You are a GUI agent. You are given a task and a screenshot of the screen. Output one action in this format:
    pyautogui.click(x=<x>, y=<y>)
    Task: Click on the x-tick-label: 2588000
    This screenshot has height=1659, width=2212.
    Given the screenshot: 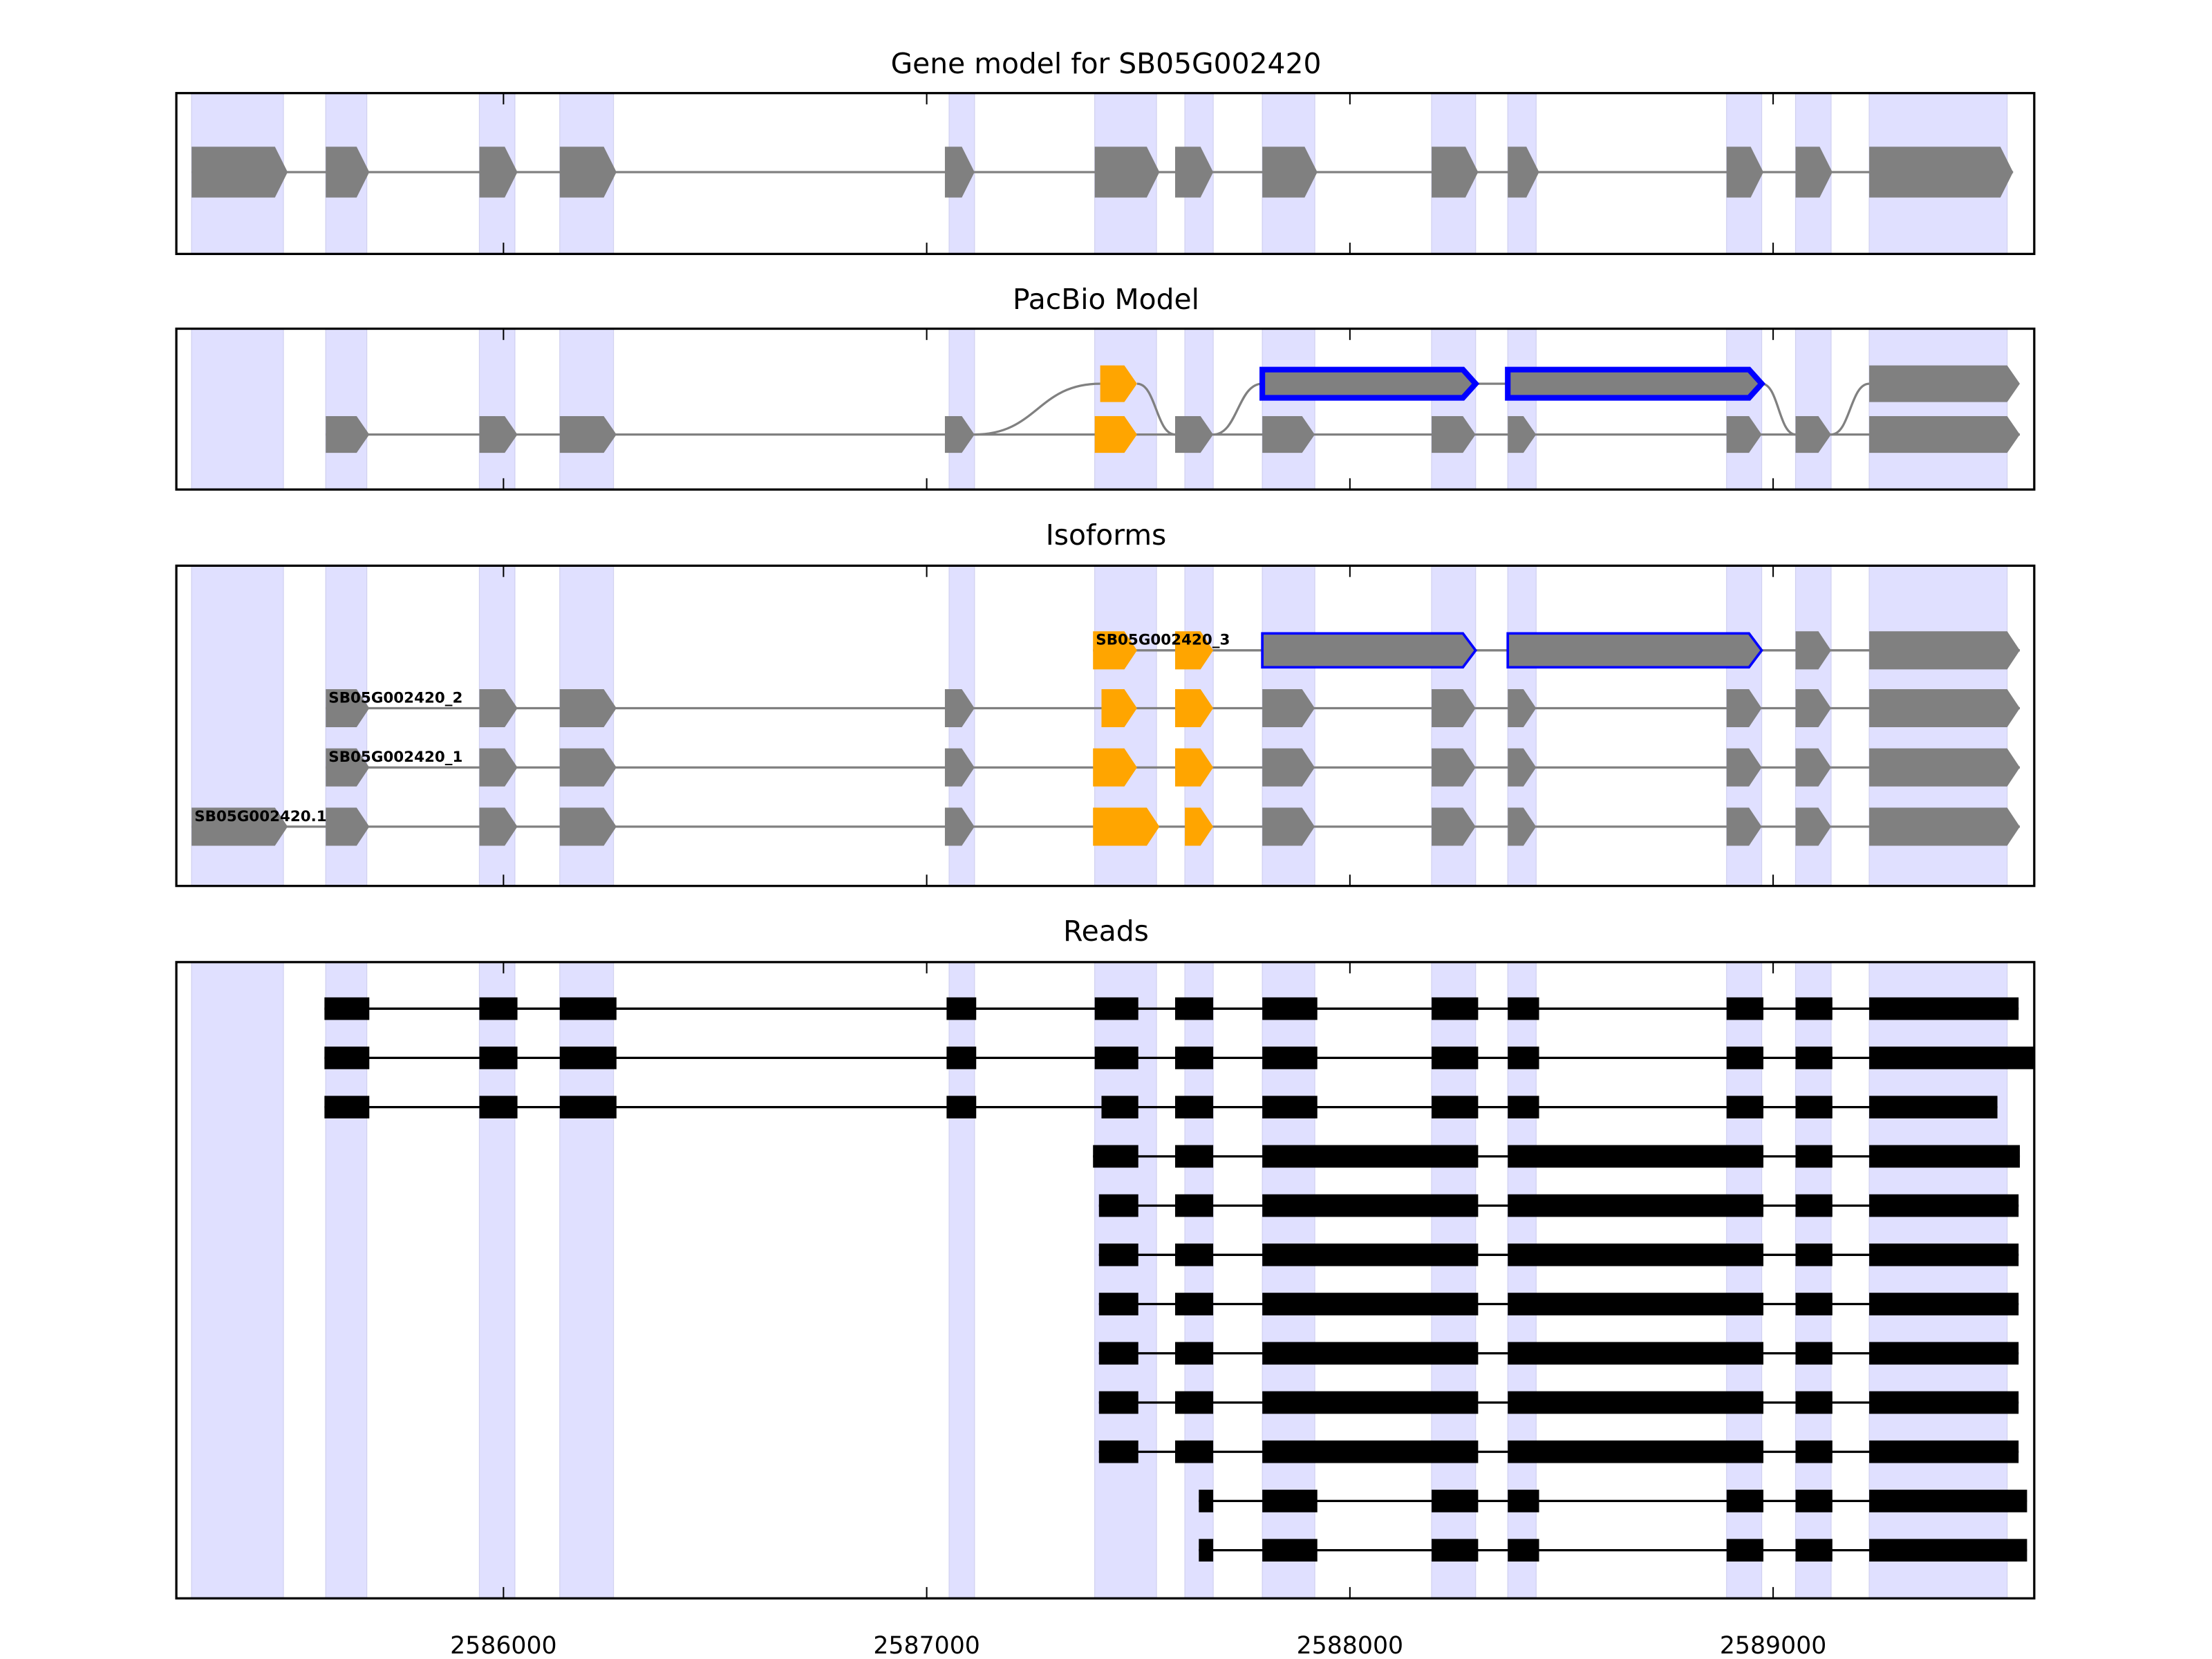 What is the action you would take?
    pyautogui.click(x=1351, y=1645)
    